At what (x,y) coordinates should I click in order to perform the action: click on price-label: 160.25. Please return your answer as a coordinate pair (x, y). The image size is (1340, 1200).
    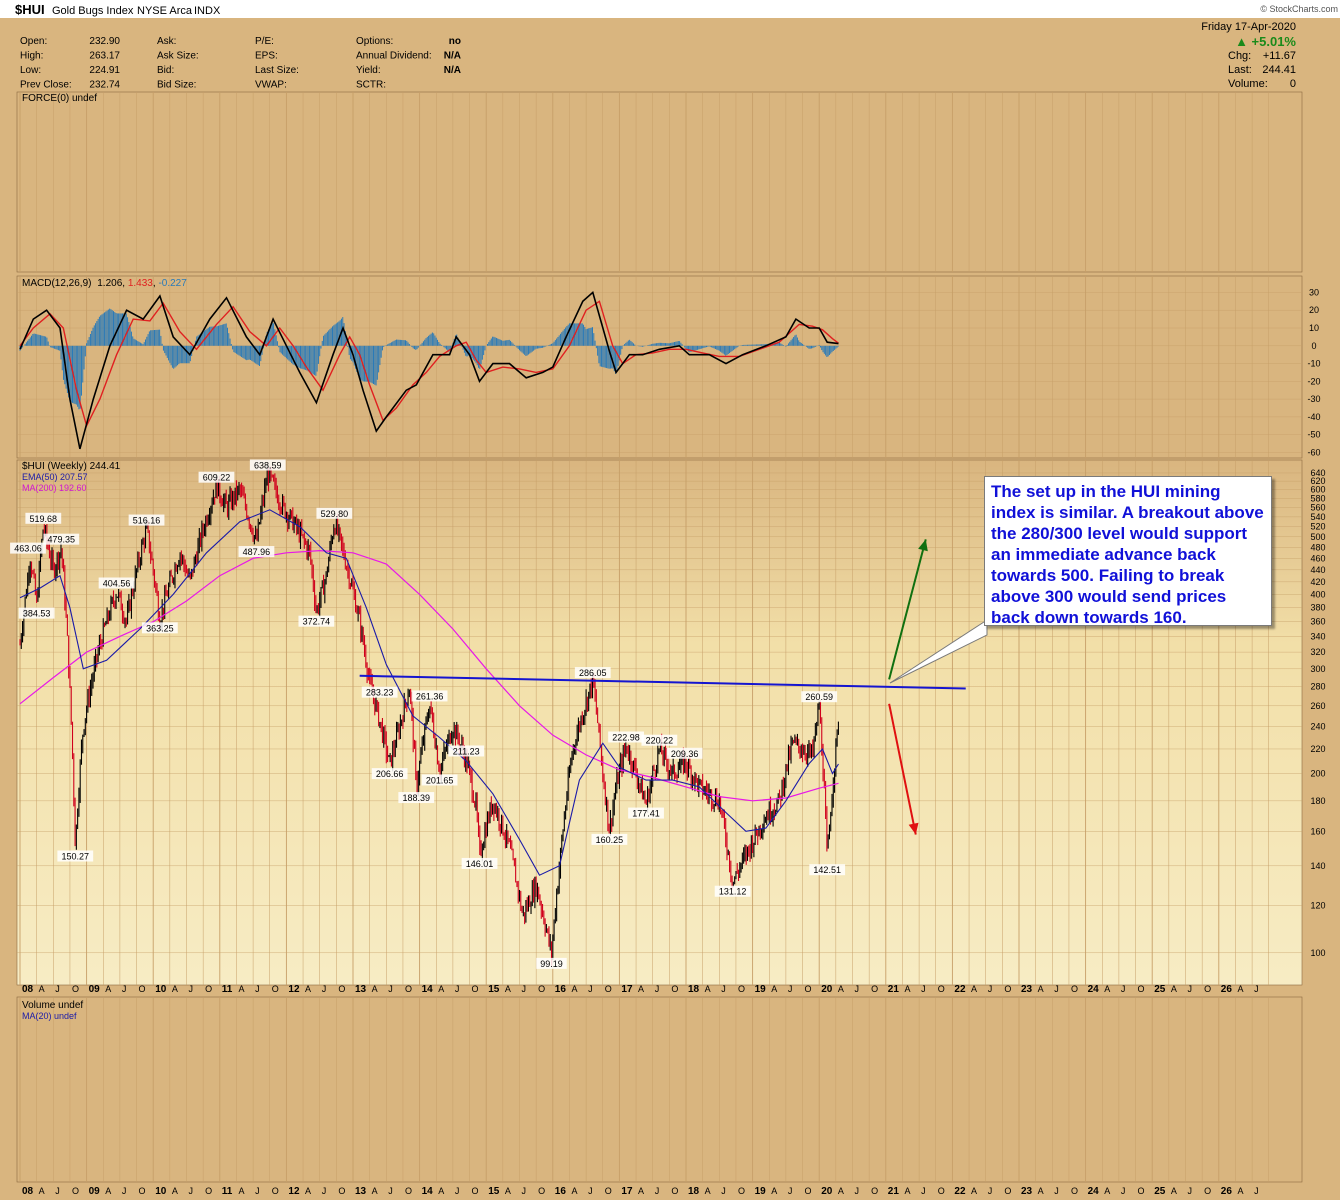
    Looking at the image, I should click on (610, 840).